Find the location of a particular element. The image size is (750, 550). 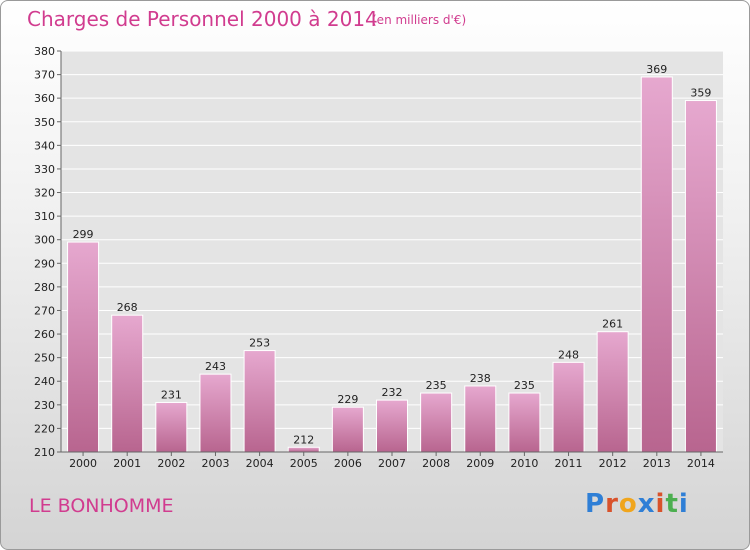

data-label-2013: 369 is located at coordinates (656, 69).